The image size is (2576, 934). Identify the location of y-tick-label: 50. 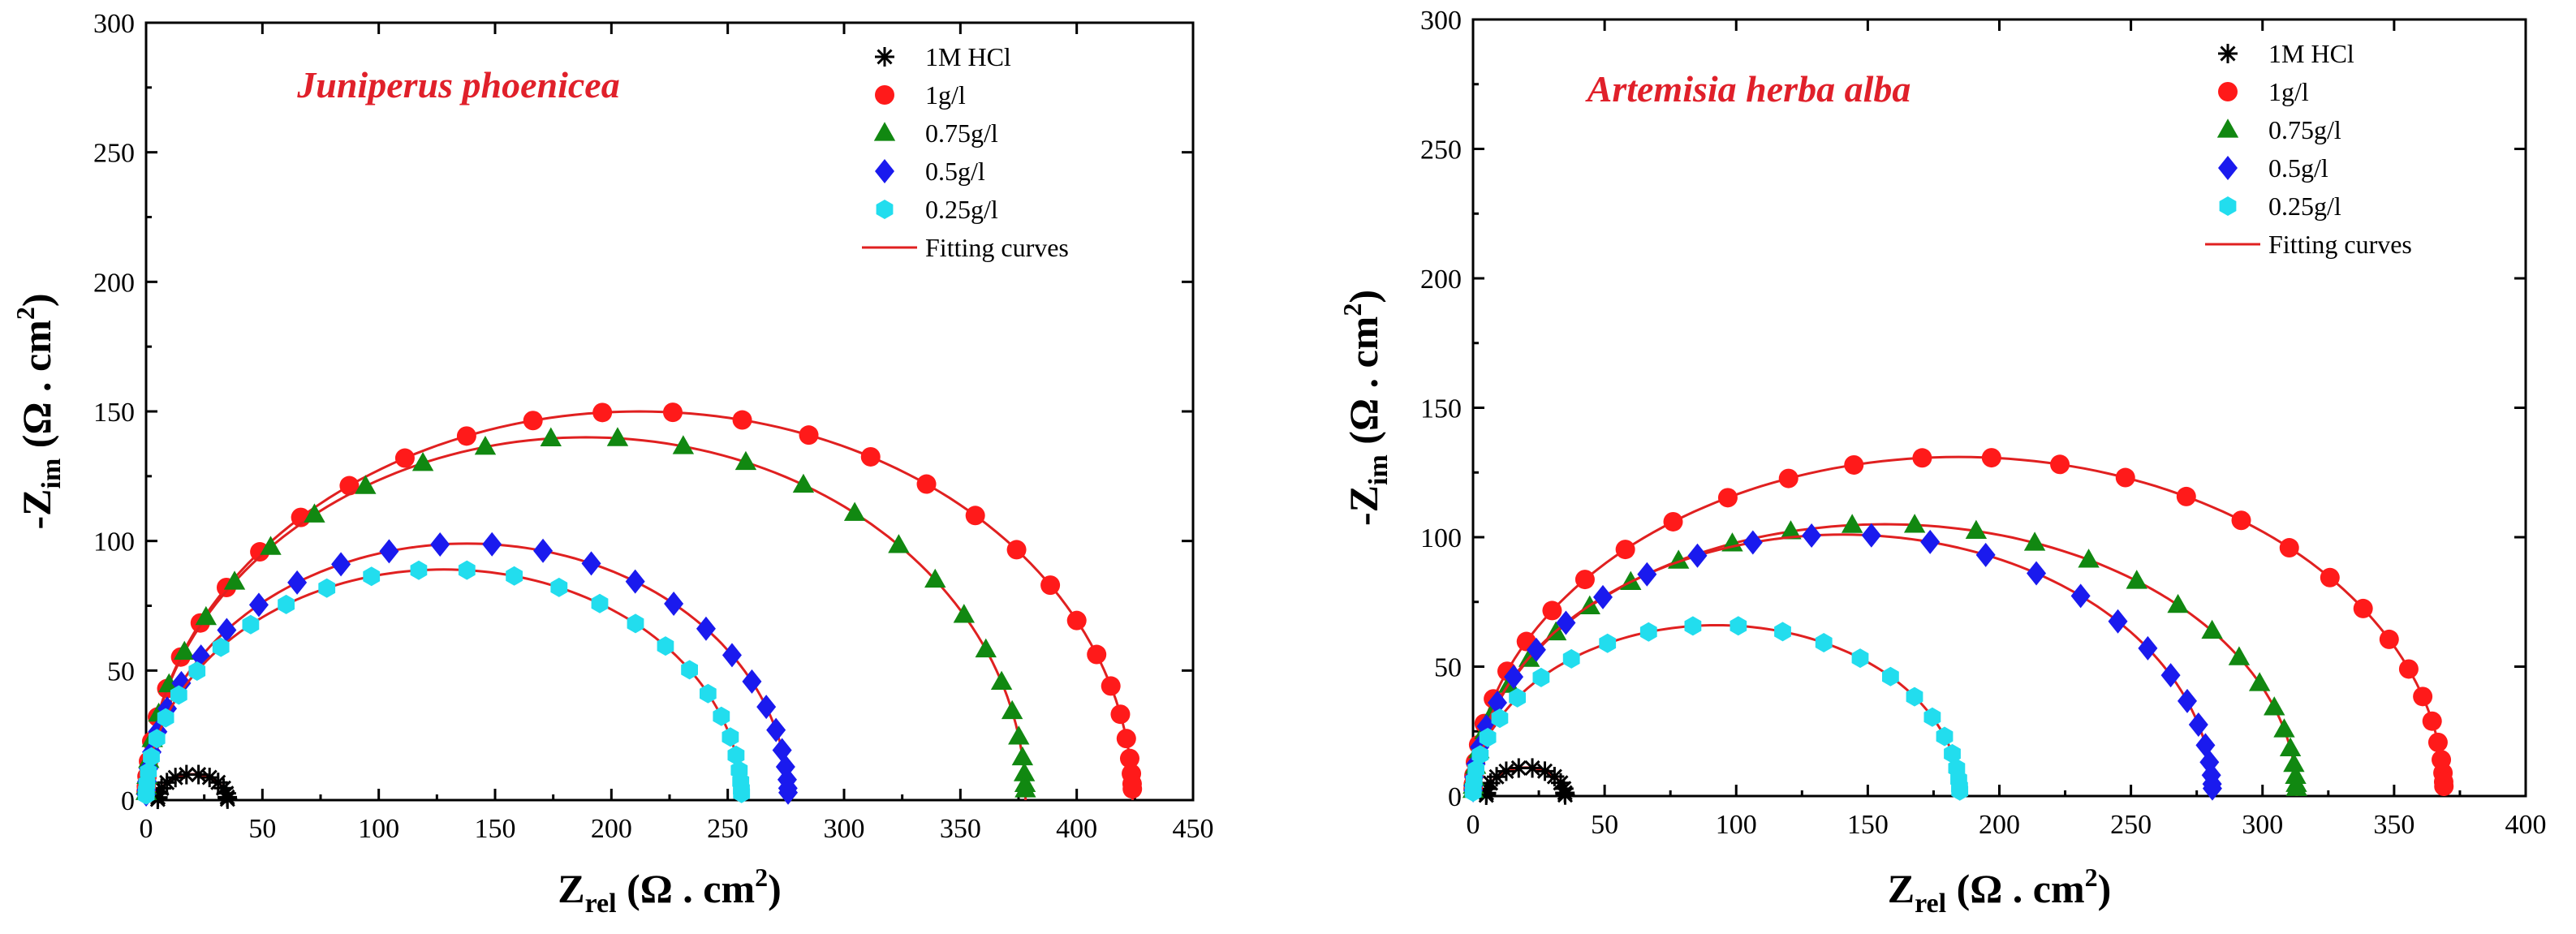
(1448, 668).